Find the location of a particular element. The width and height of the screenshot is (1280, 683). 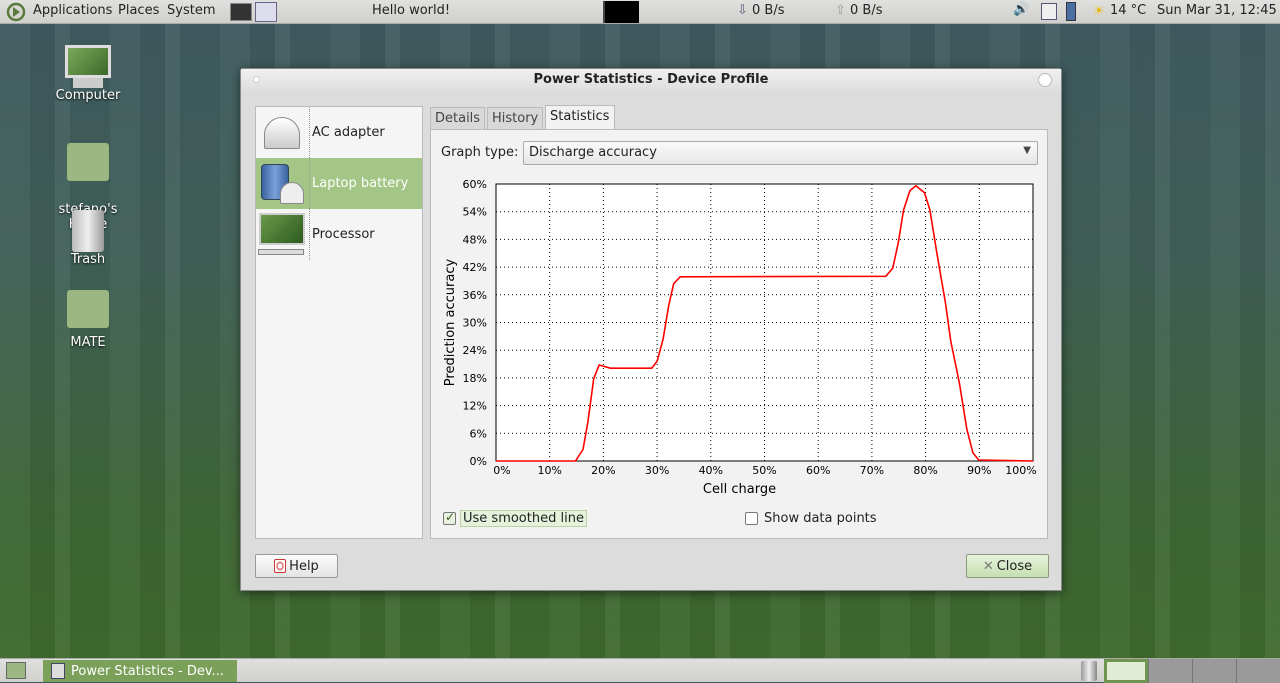

show-desktop-icon is located at coordinates (16, 670).